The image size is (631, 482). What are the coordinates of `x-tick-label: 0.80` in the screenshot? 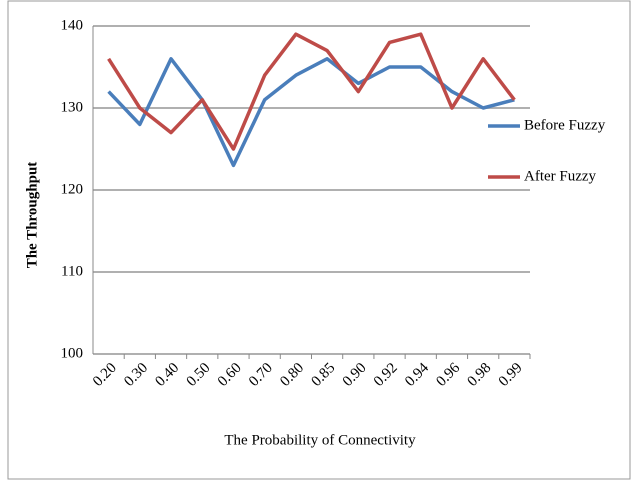 It's located at (292, 375).